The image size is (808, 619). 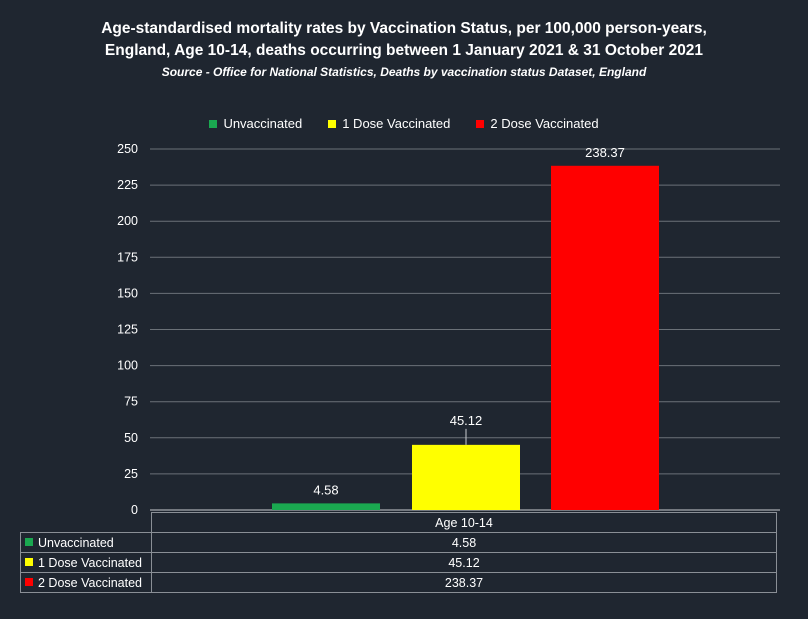 I want to click on table-row-label: Unvaccinated, so click(x=76, y=542).